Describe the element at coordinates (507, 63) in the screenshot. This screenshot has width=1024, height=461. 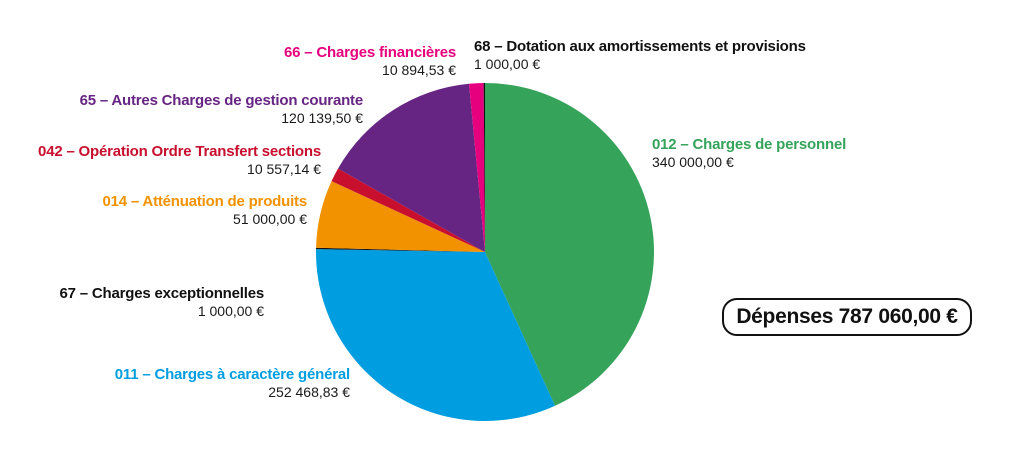
I see `label-68-value: 1 000,00 €` at that location.